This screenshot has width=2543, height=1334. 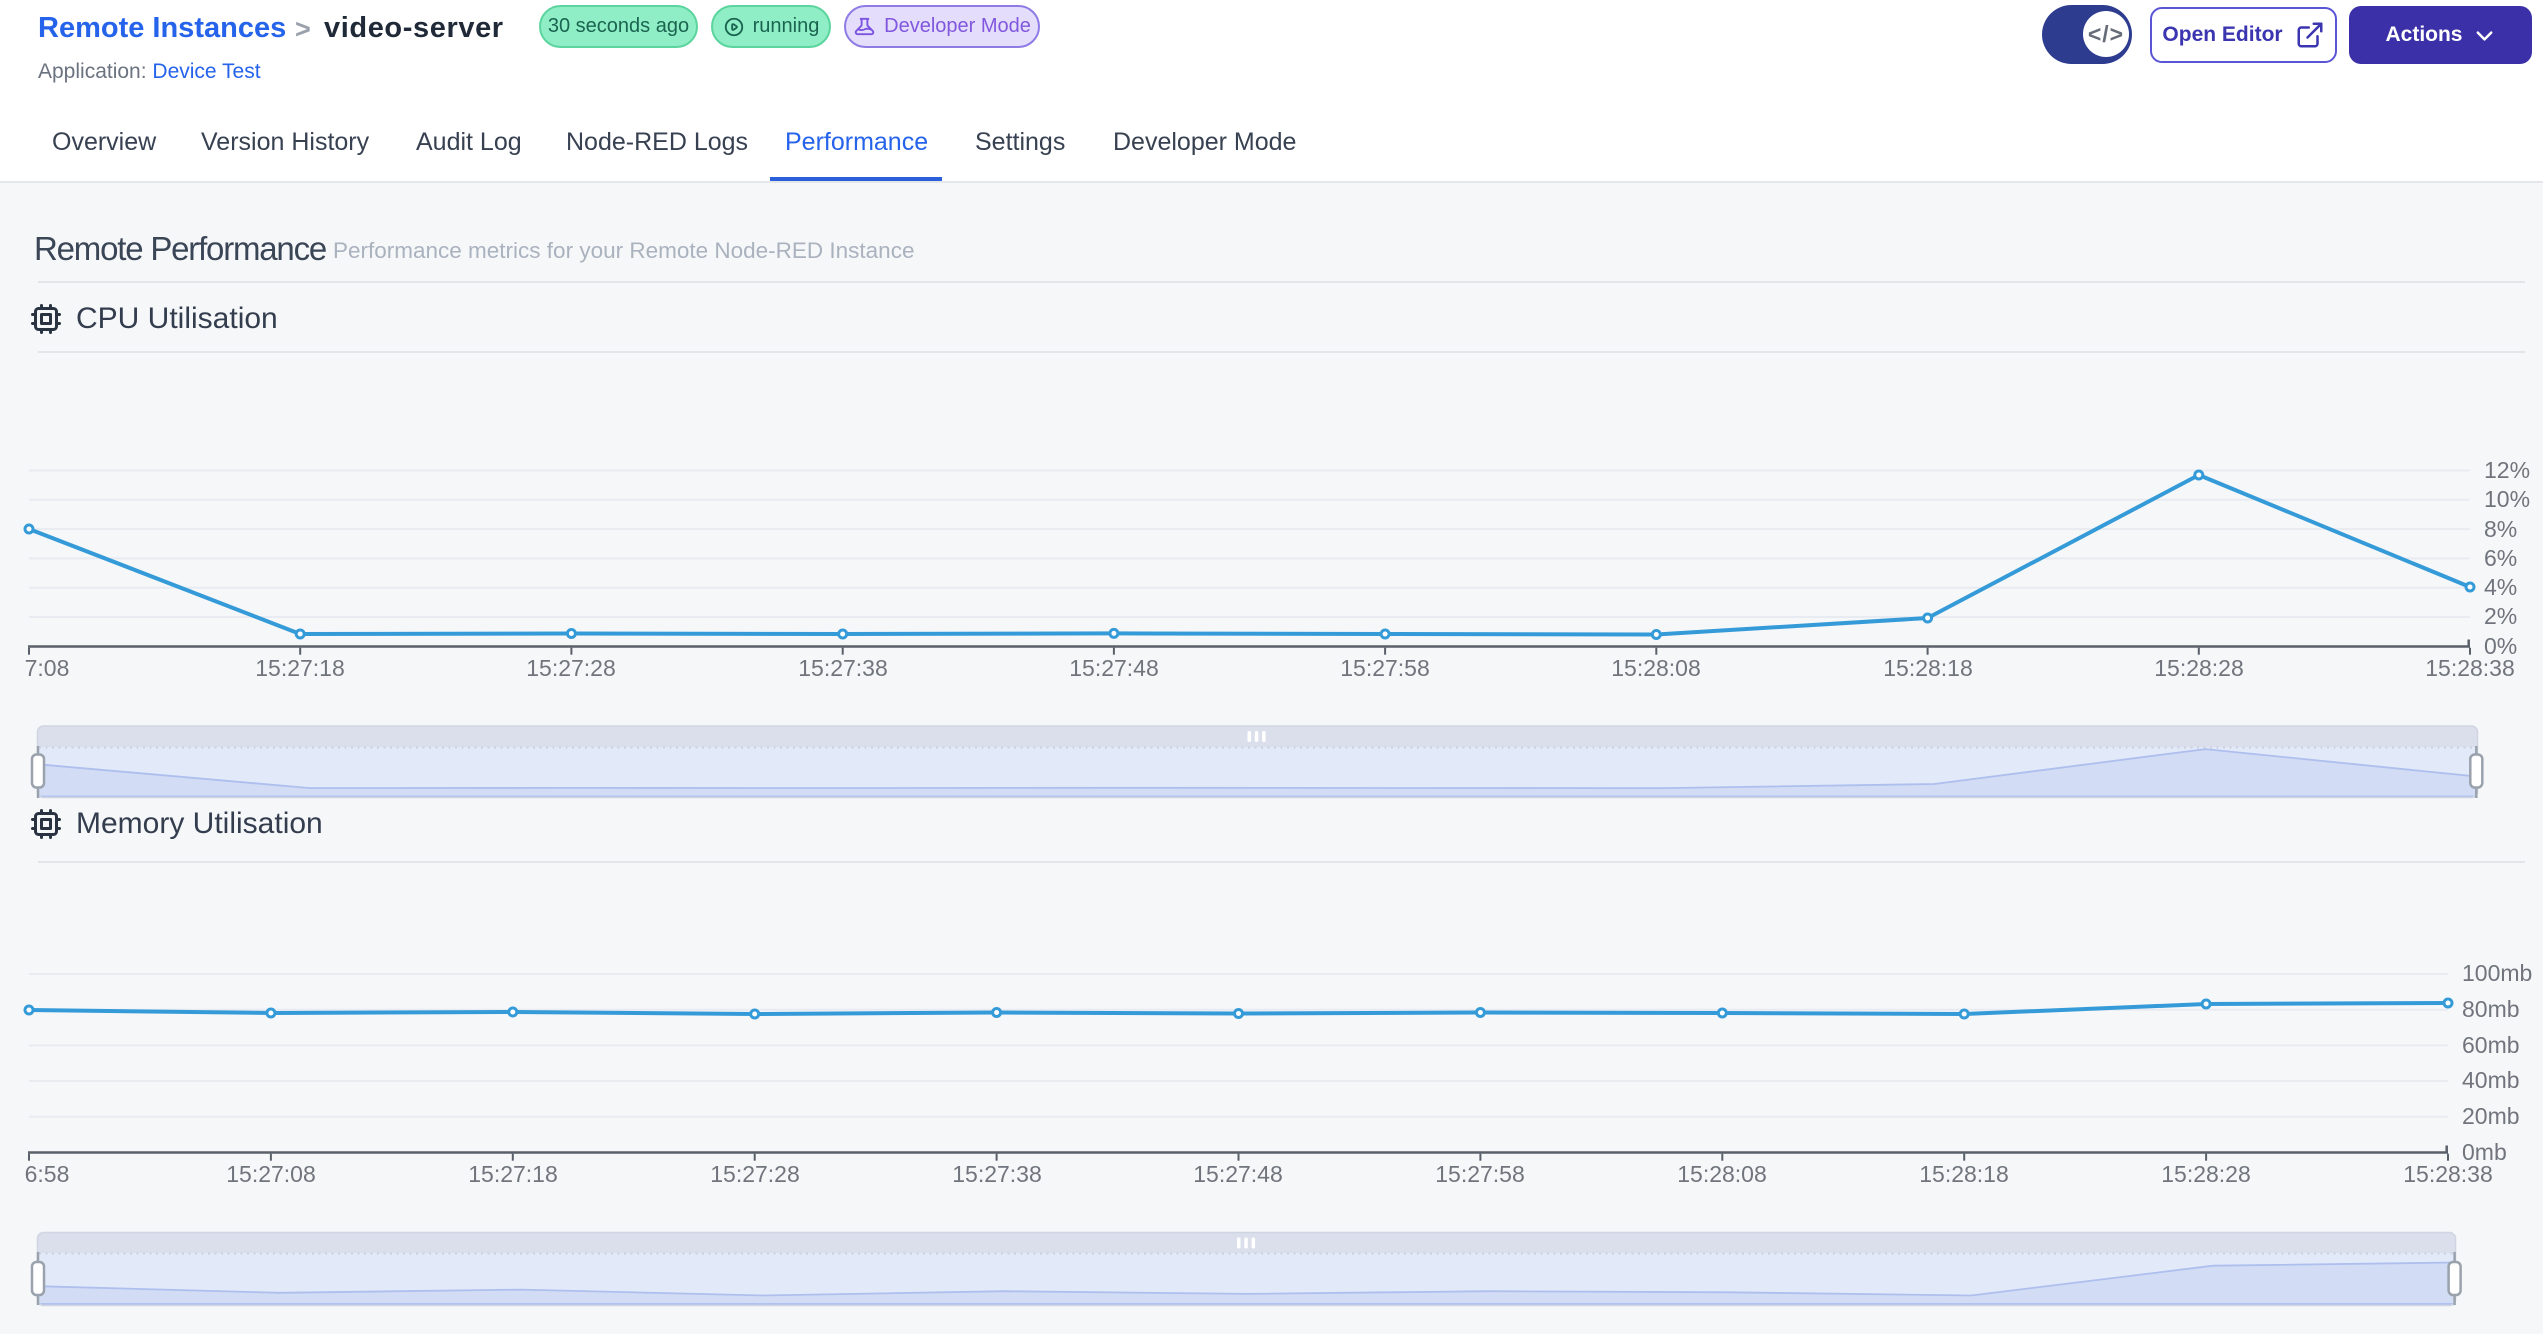 I want to click on svg-text: 0mb, so click(x=2484, y=1152).